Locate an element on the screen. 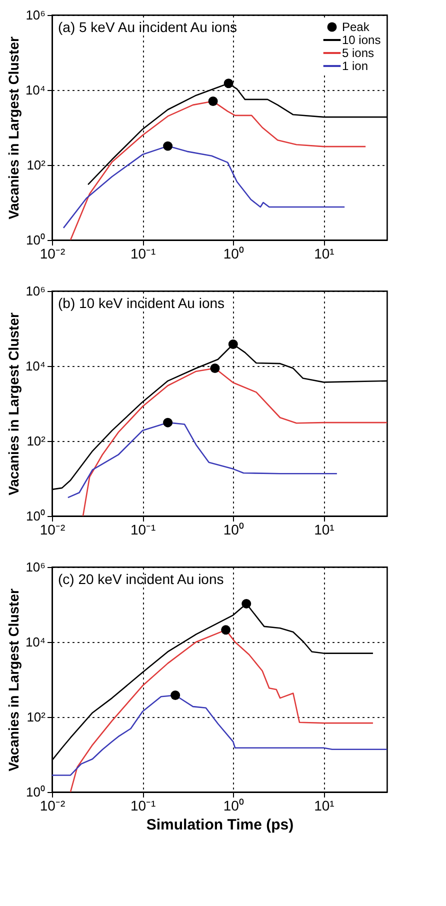 The width and height of the screenshot is (446, 906). legend-label: 10 ions is located at coordinates (361, 40).